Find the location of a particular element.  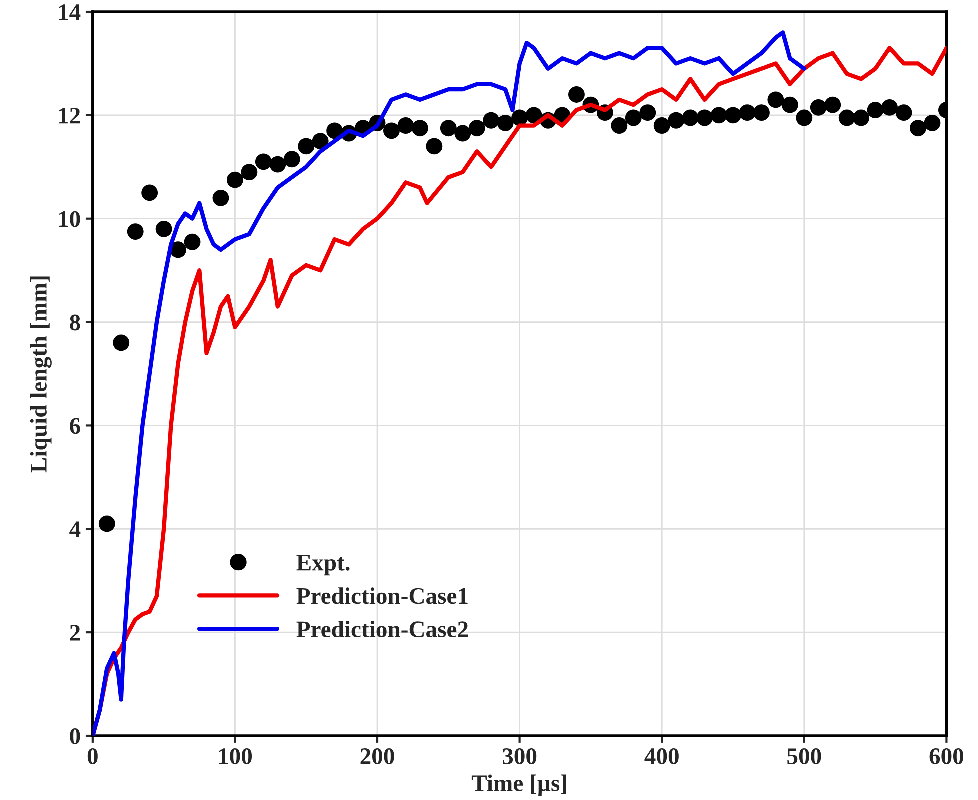

x-tick-label: 400 is located at coordinates (661, 756).